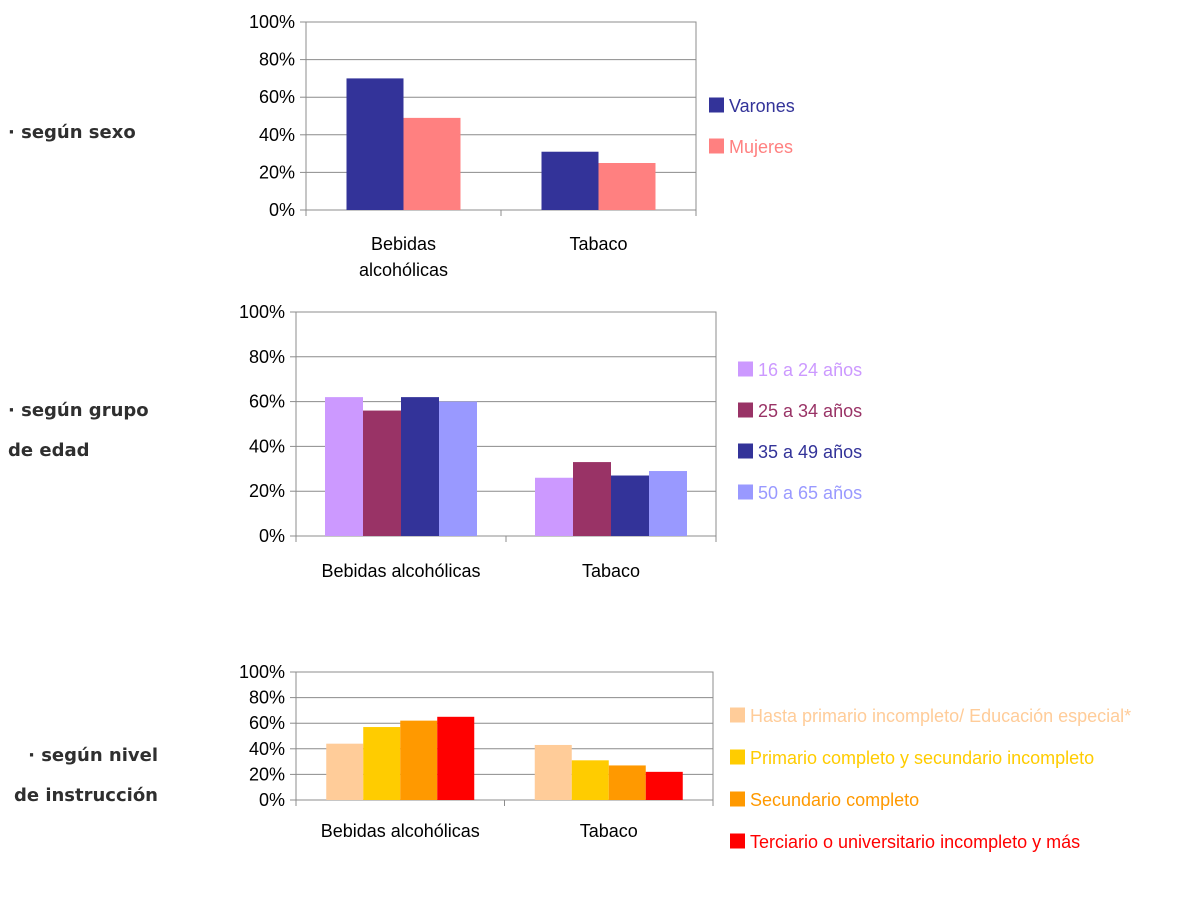 The width and height of the screenshot is (1203, 924). What do you see at coordinates (72, 132) in the screenshot?
I see `row-label: · según sexo` at bounding box center [72, 132].